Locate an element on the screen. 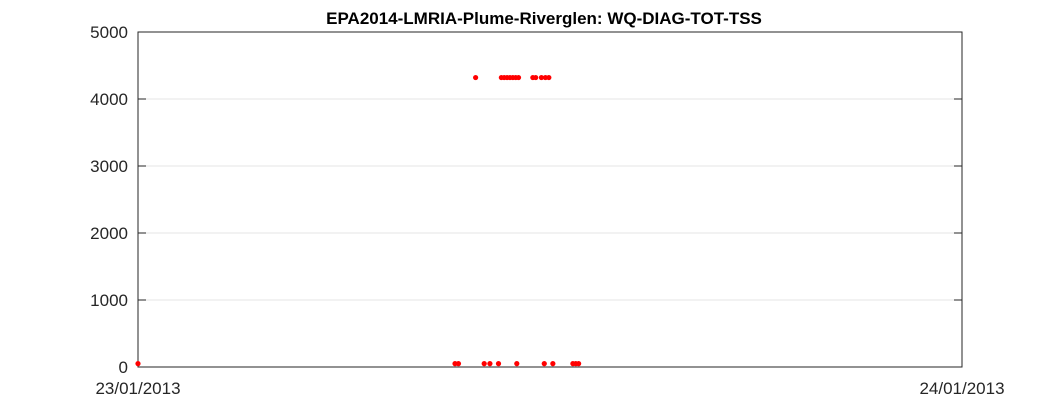 This screenshot has height=413, width=1063. y-tick-label: 4000 is located at coordinates (109, 99).